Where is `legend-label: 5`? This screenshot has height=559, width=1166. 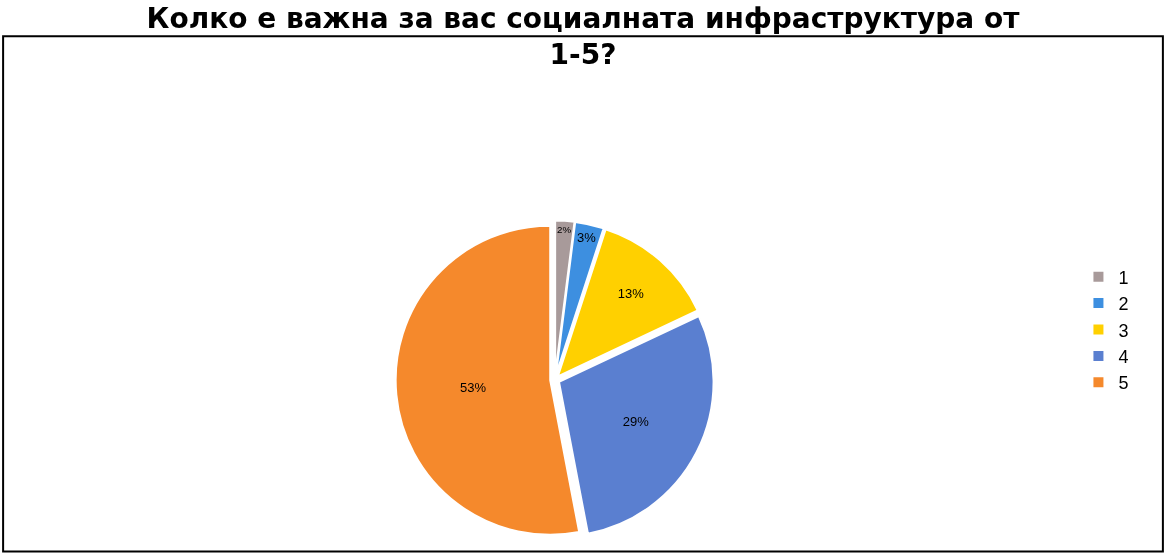
legend-label: 5 is located at coordinates (1123, 383).